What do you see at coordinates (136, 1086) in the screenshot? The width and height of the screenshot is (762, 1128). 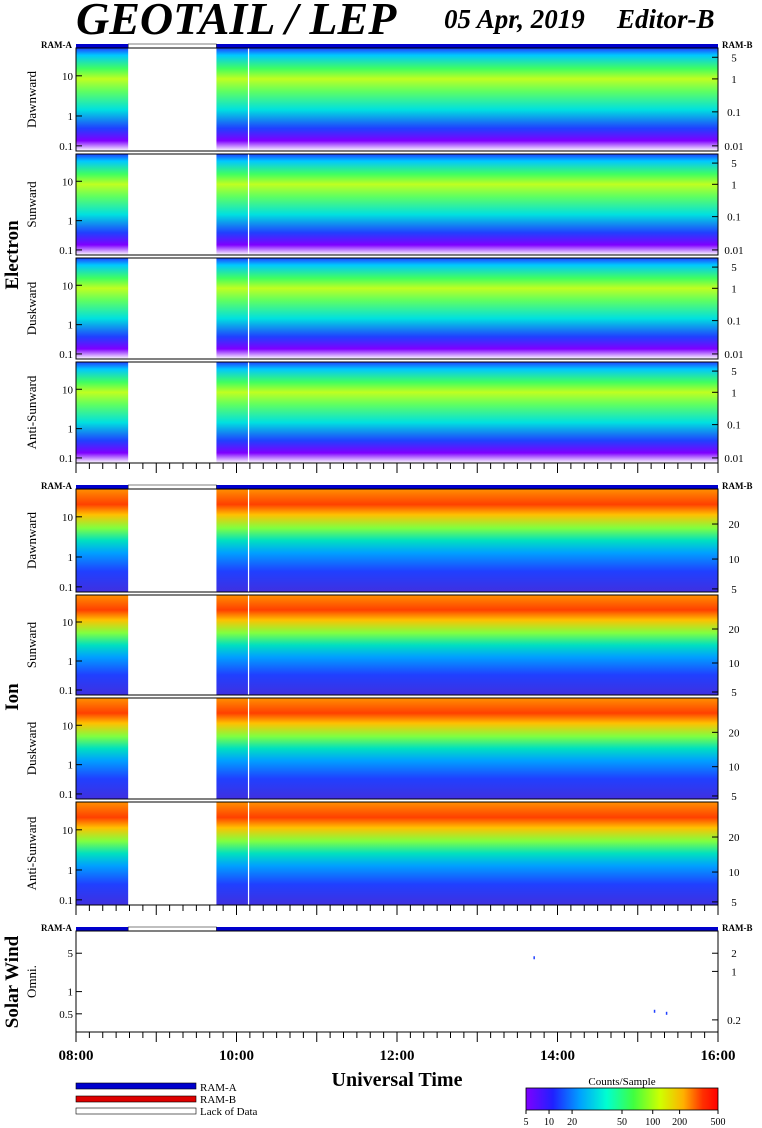 I see `legend-swatch-ram-a` at bounding box center [136, 1086].